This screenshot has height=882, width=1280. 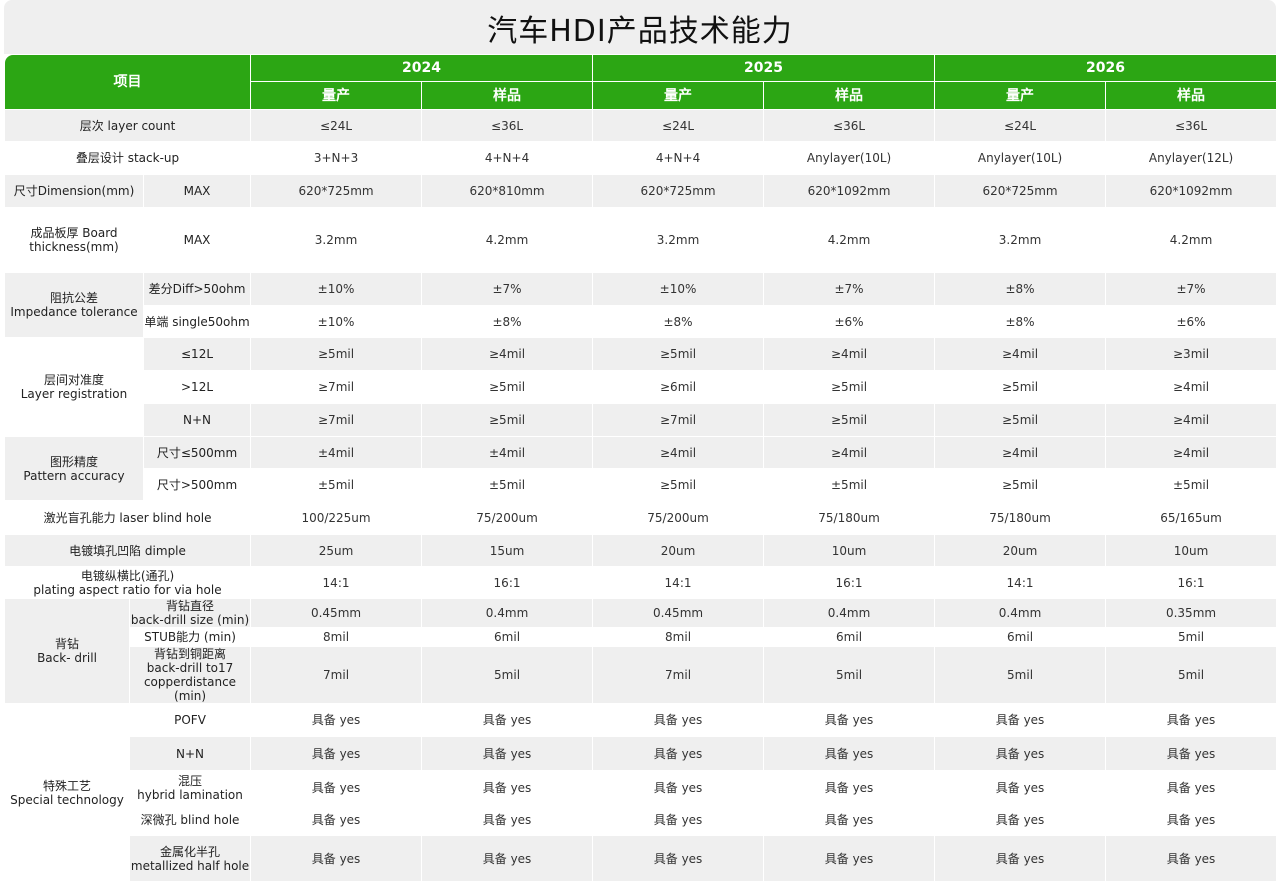 What do you see at coordinates (507, 289) in the screenshot?
I see `value-cell: ±7%` at bounding box center [507, 289].